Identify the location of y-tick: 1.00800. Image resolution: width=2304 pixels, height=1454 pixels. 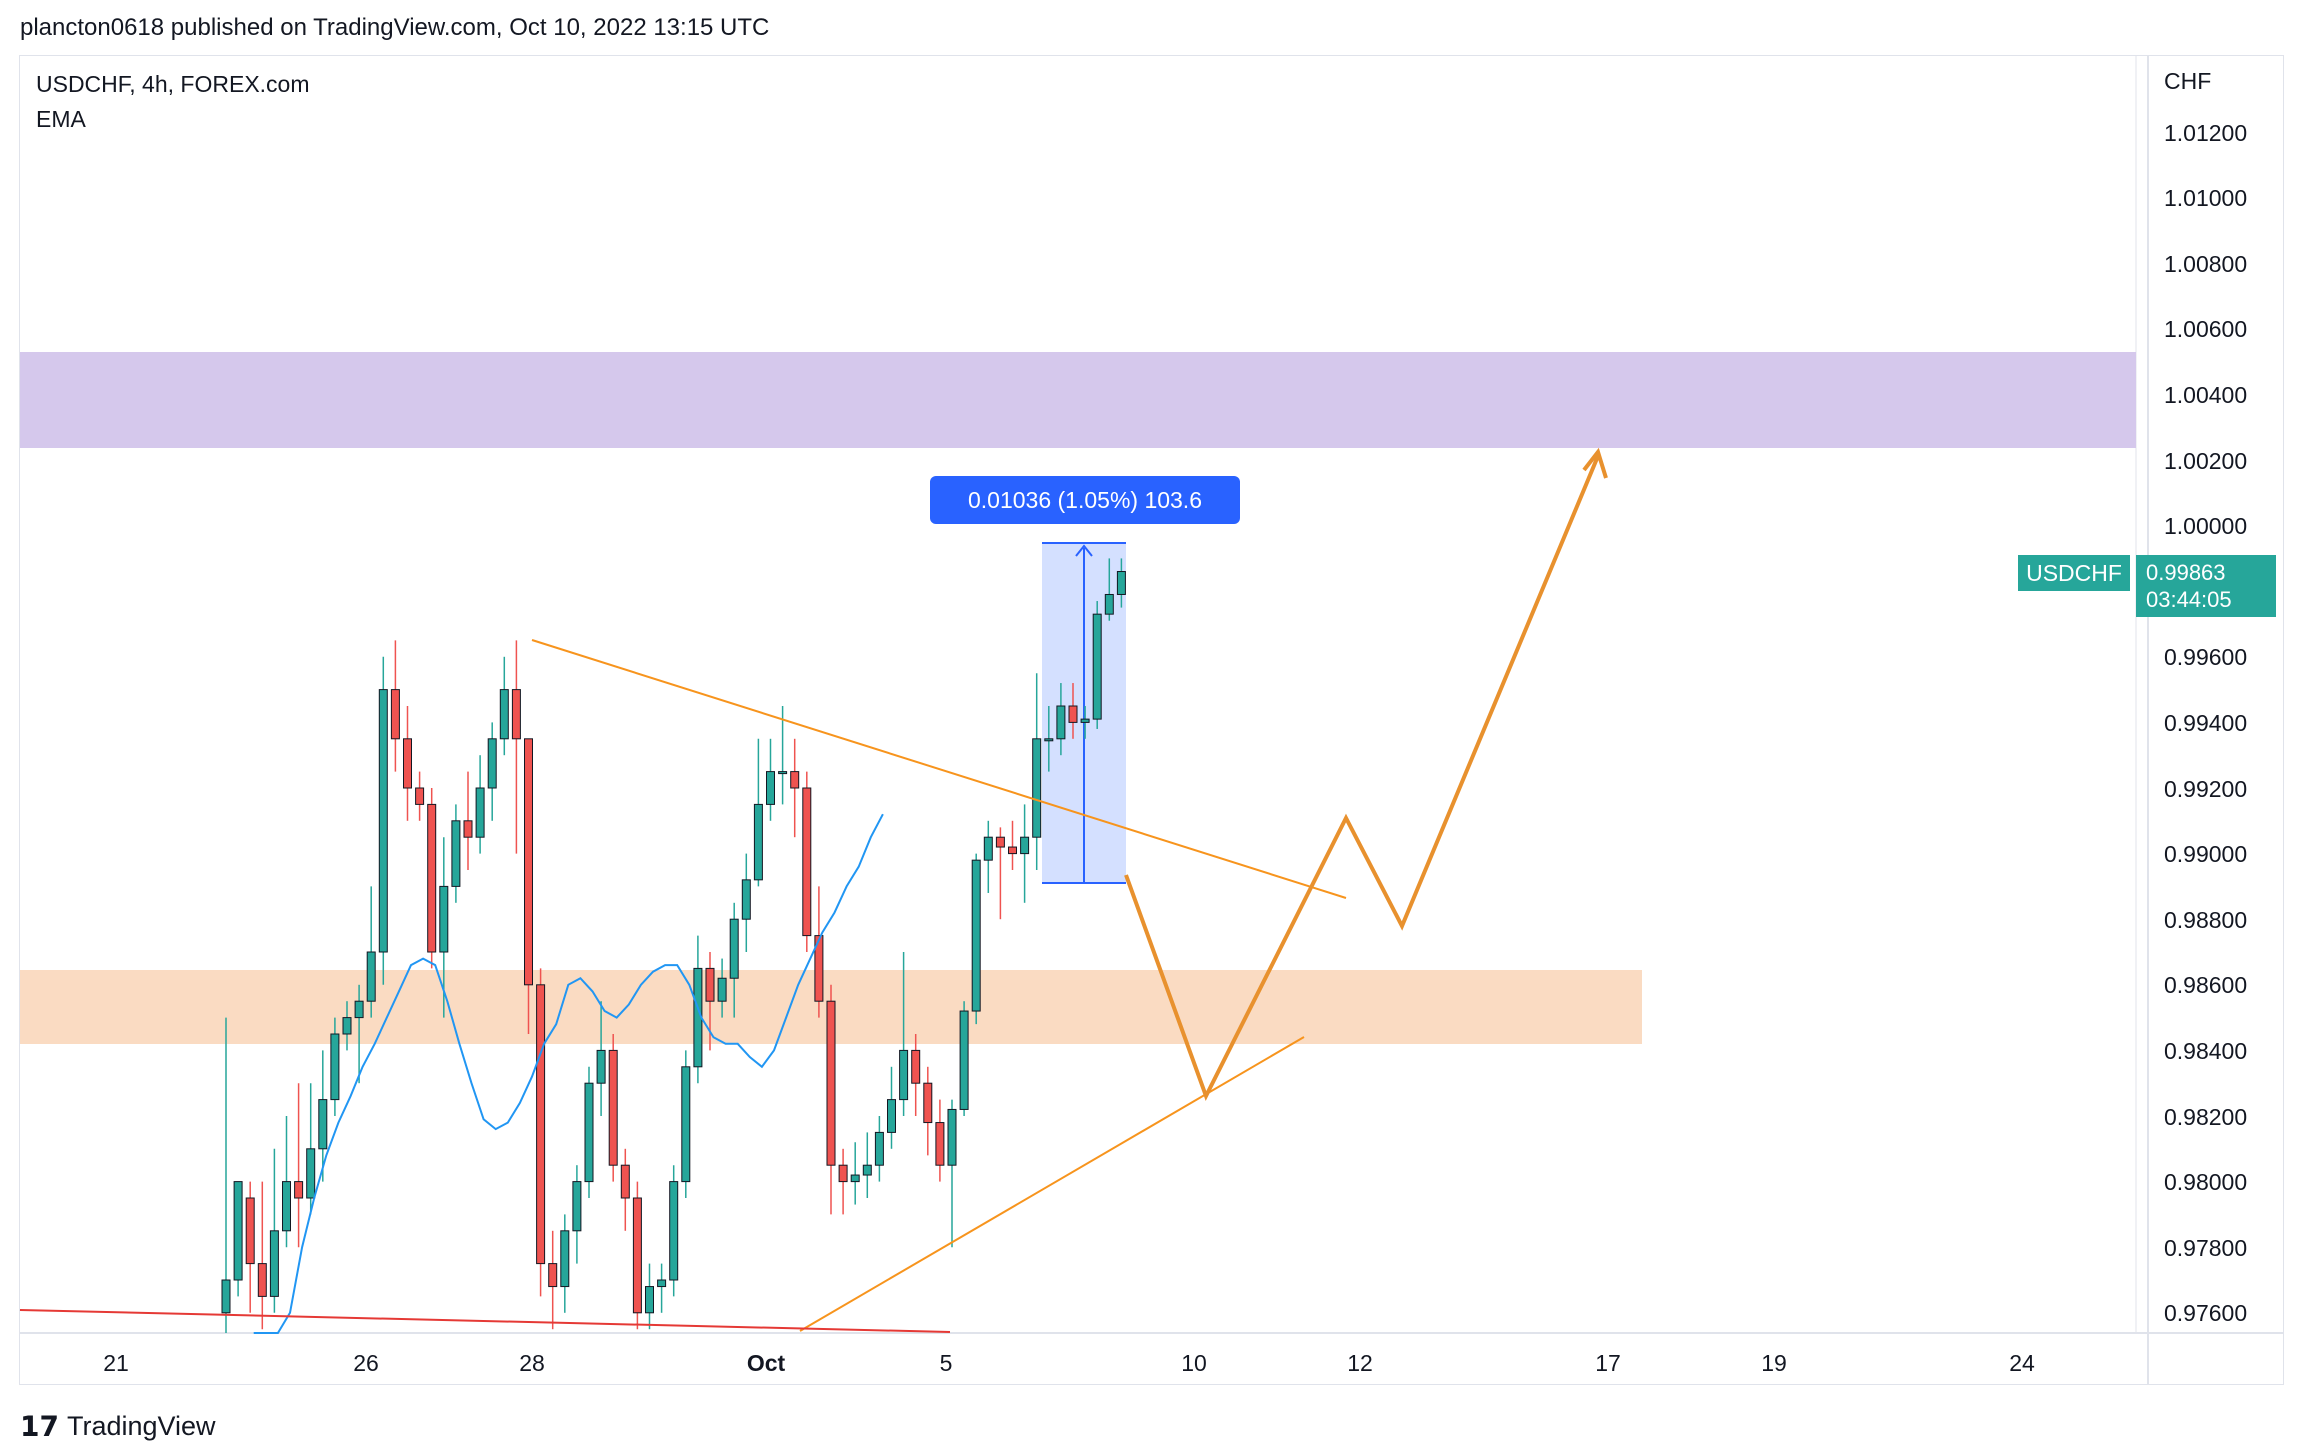
(2206, 264).